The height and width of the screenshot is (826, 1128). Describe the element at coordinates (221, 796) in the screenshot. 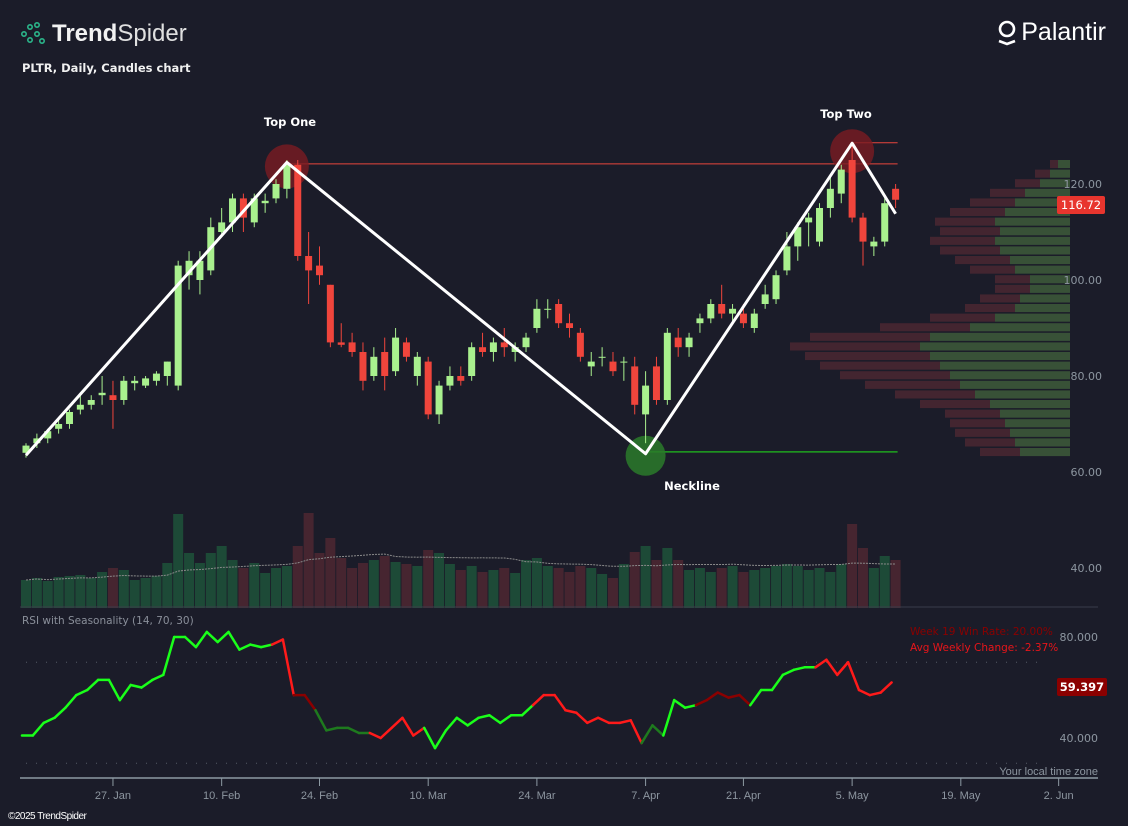

I see `x-tick-label: 10. Feb` at that location.